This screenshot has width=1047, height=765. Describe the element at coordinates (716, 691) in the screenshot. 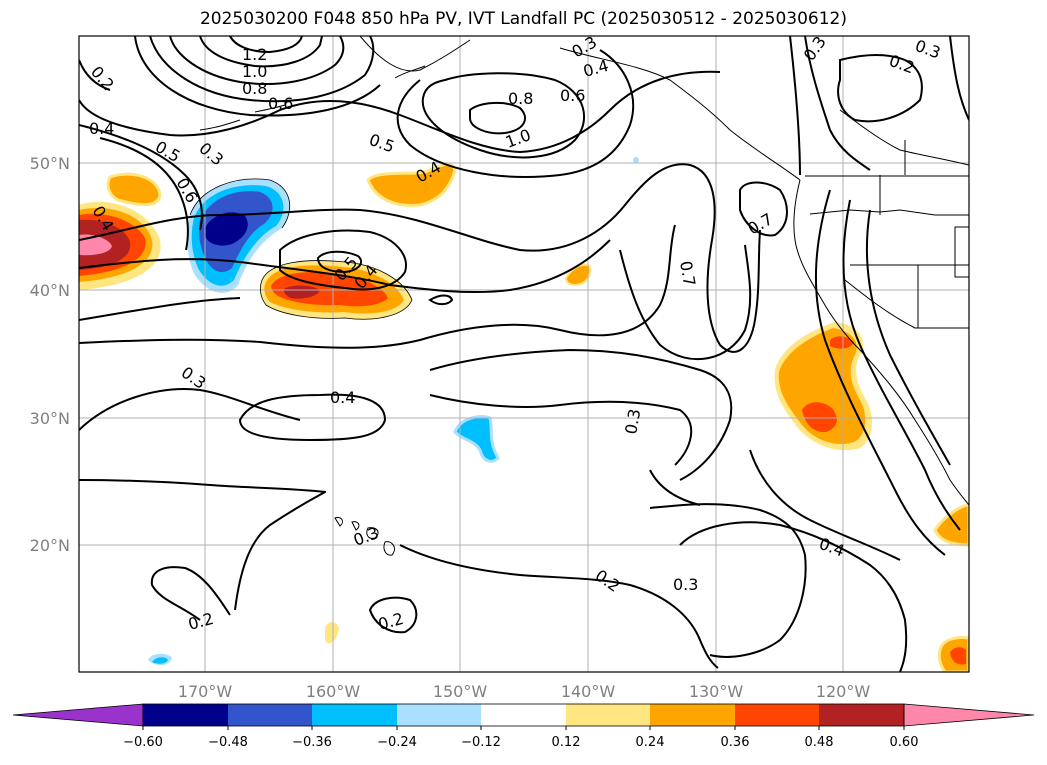

I see `lon-label: 130°W` at that location.